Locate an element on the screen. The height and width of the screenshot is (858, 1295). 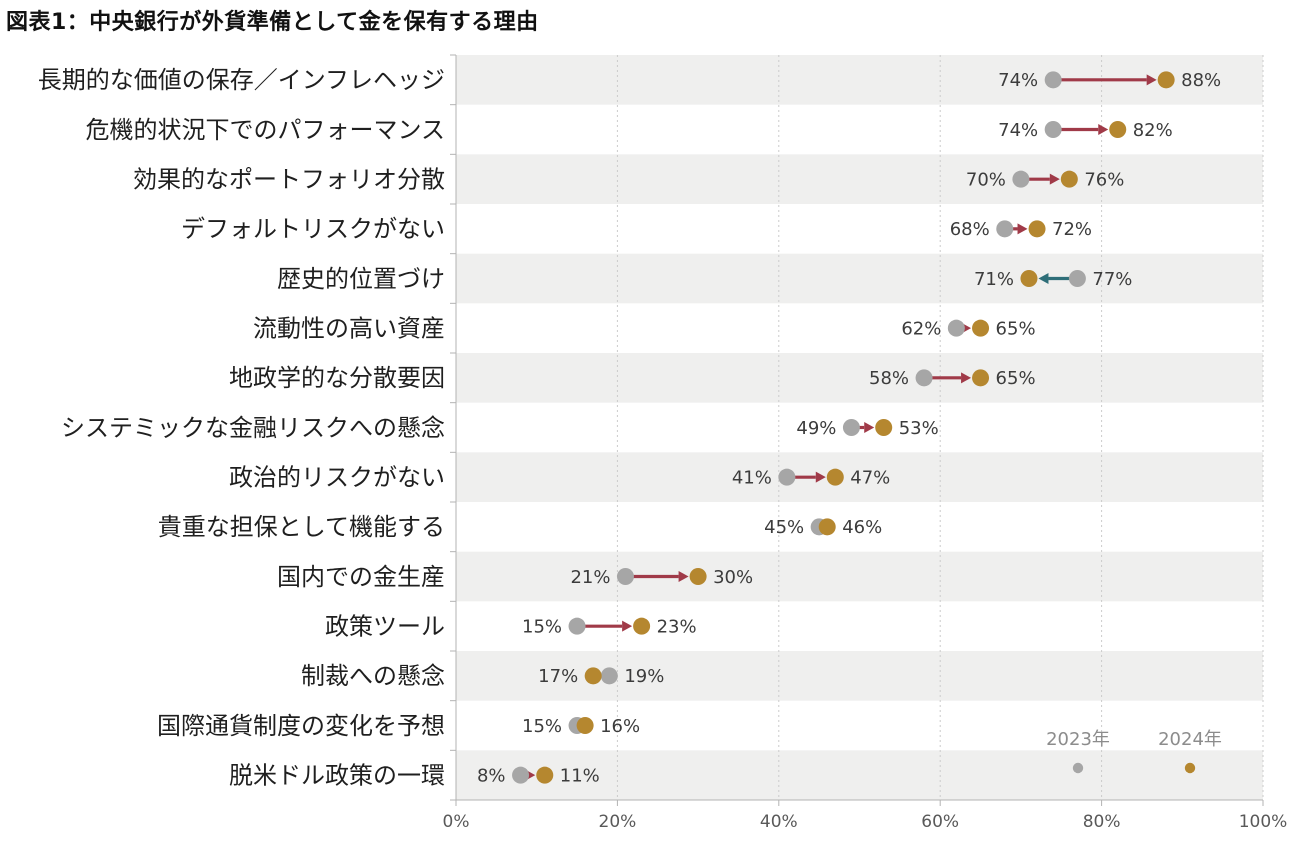
value-label-right: 53% is located at coordinates (919, 428).